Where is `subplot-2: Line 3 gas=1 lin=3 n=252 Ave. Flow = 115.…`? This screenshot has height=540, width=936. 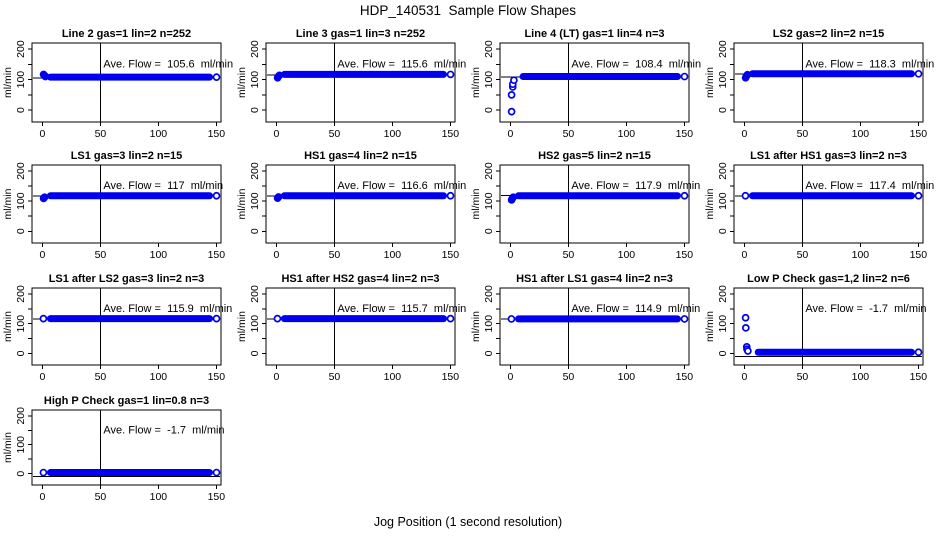 subplot-2: Line 3 gas=1 lin=3 n=252 Ave. Flow = 115.… is located at coordinates (351, 84).